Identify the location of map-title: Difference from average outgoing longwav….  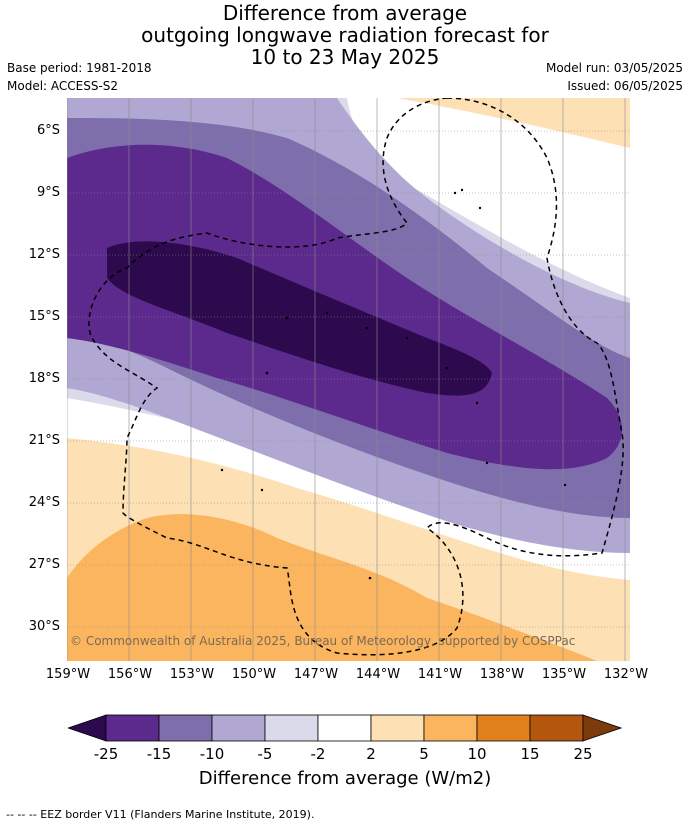
(345, 35).